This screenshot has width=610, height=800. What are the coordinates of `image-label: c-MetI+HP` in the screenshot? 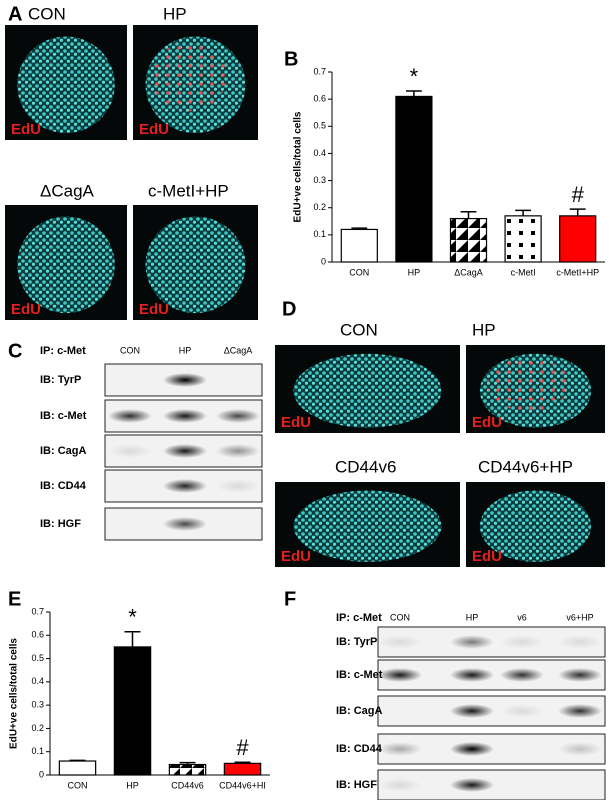 It's located at (188, 190).